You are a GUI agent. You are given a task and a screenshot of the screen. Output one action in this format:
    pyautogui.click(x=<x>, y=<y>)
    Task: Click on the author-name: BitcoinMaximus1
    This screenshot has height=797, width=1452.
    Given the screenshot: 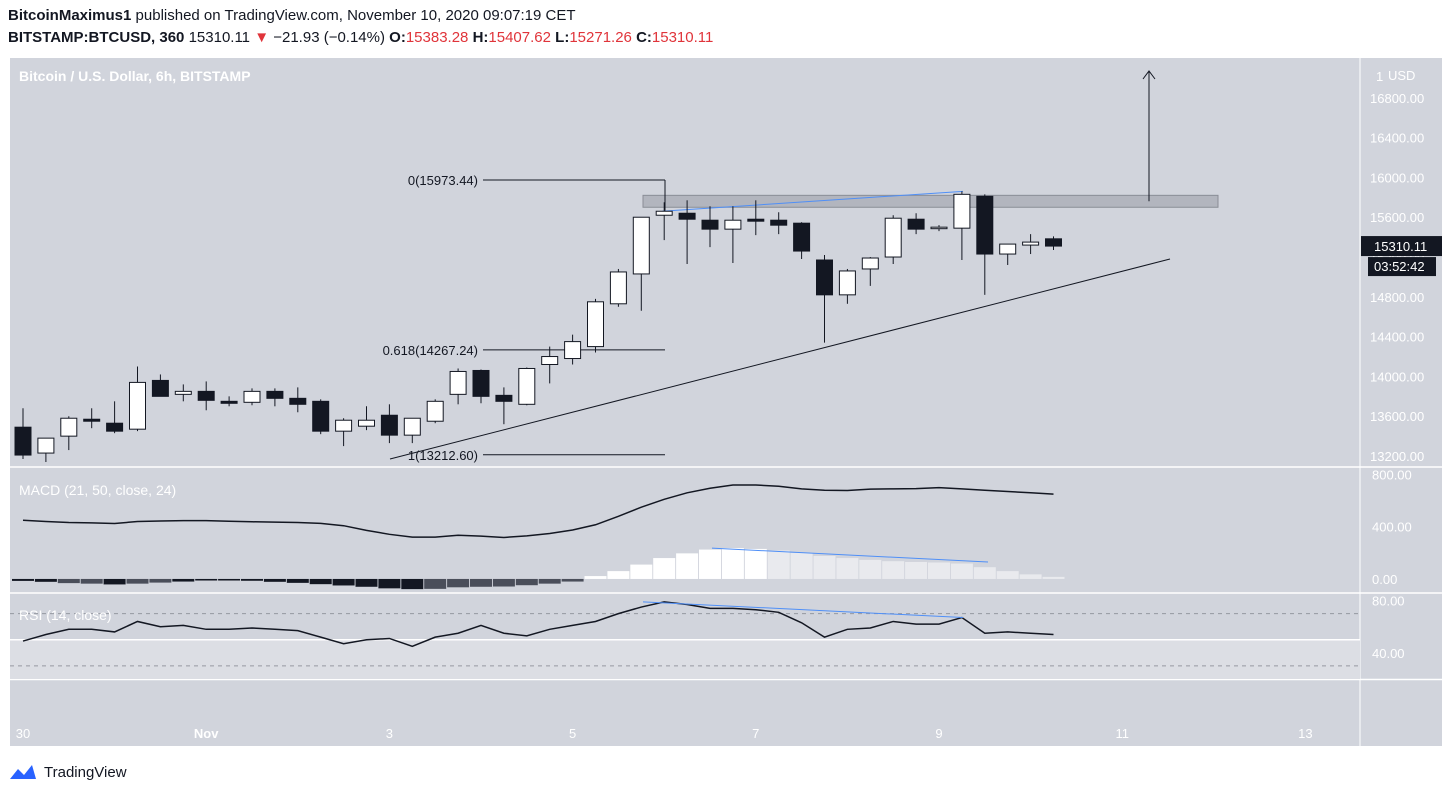 What is the action you would take?
    pyautogui.click(x=70, y=15)
    